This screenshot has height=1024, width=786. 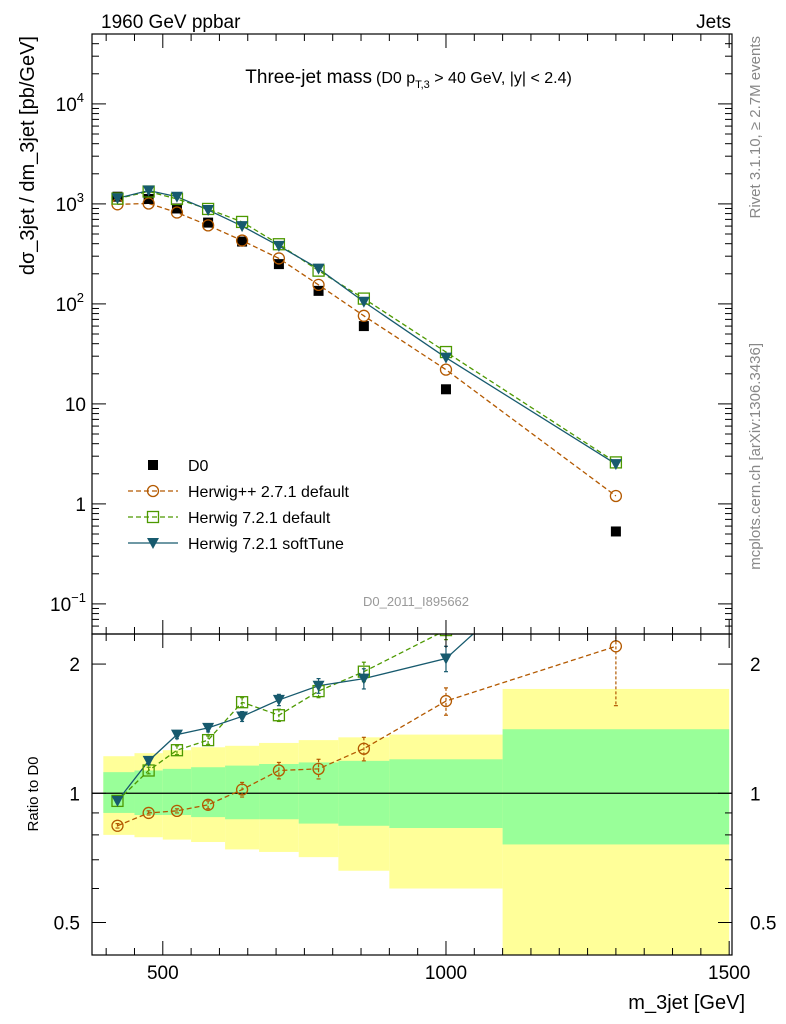 What do you see at coordinates (74, 665) in the screenshot?
I see `ratio-y-tick-label: 2` at bounding box center [74, 665].